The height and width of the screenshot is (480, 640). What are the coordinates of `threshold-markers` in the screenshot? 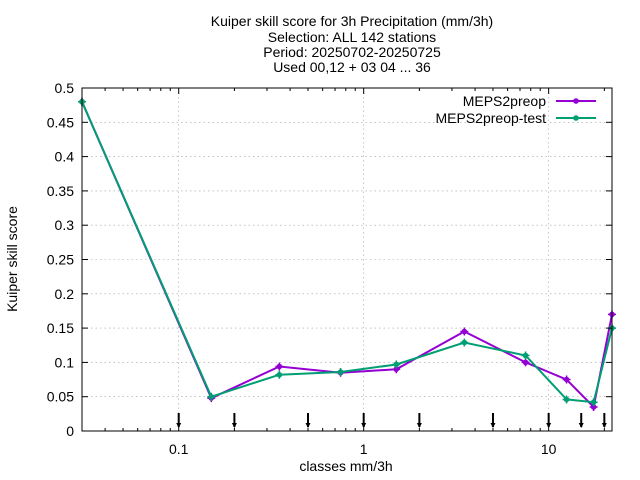 It's located at (391, 420).